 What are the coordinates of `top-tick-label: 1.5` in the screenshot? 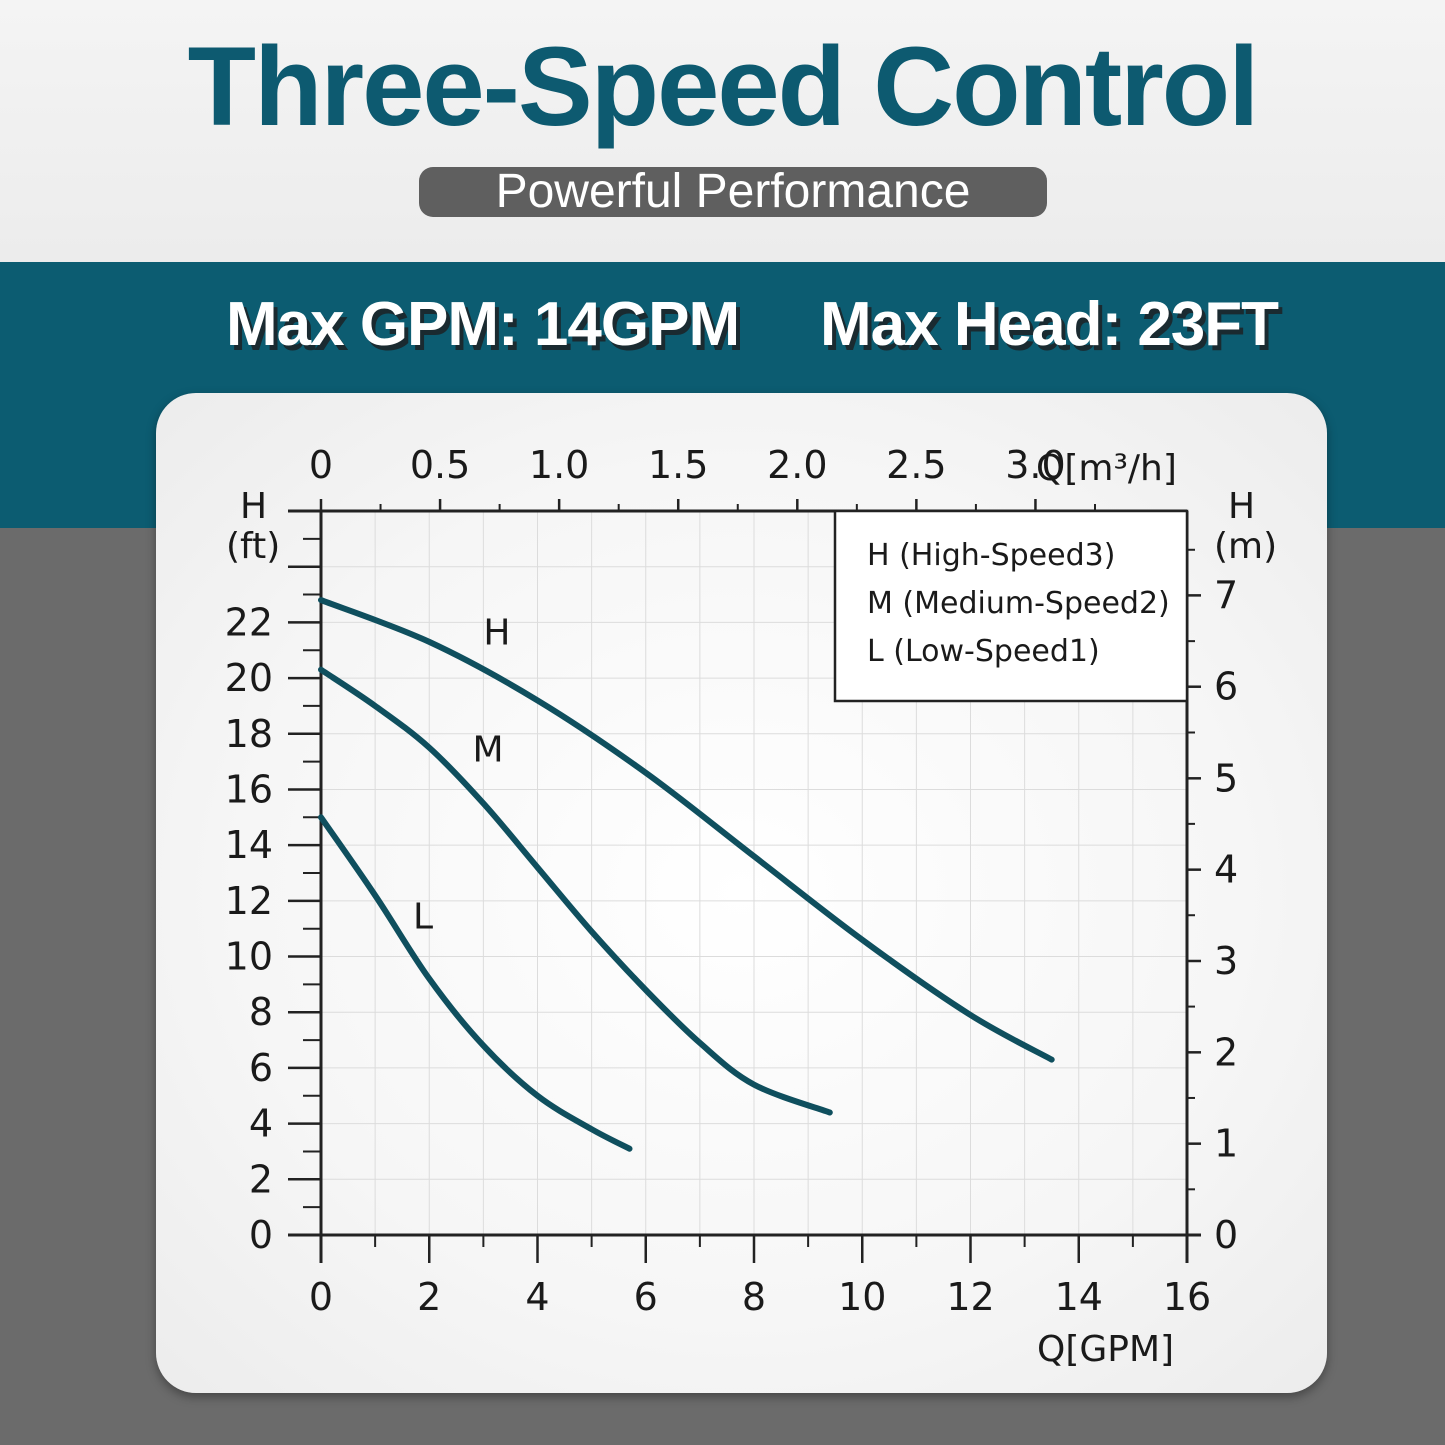 It's located at (678, 465).